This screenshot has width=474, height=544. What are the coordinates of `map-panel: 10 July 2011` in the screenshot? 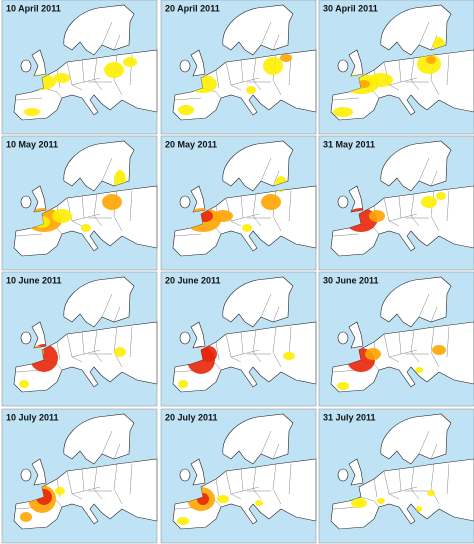 It's located at (79, 476).